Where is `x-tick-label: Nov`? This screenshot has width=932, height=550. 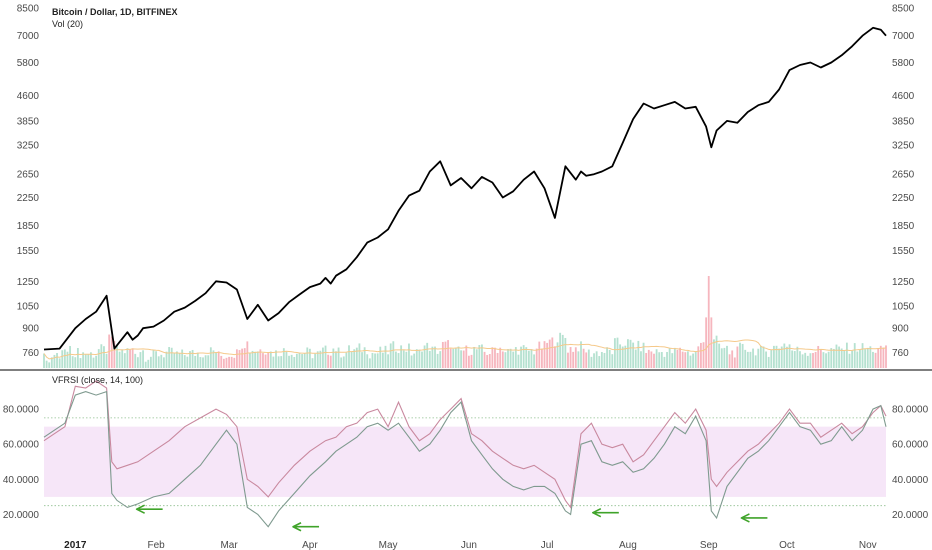
x-tick-label: Nov is located at coordinates (868, 545).